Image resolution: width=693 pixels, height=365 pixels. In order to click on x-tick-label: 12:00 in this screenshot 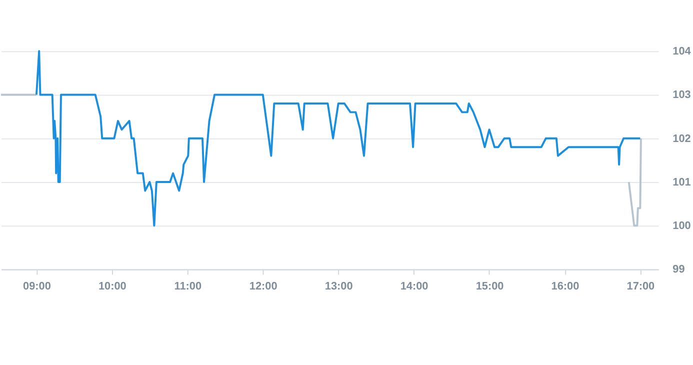, I will do `click(263, 286)`.